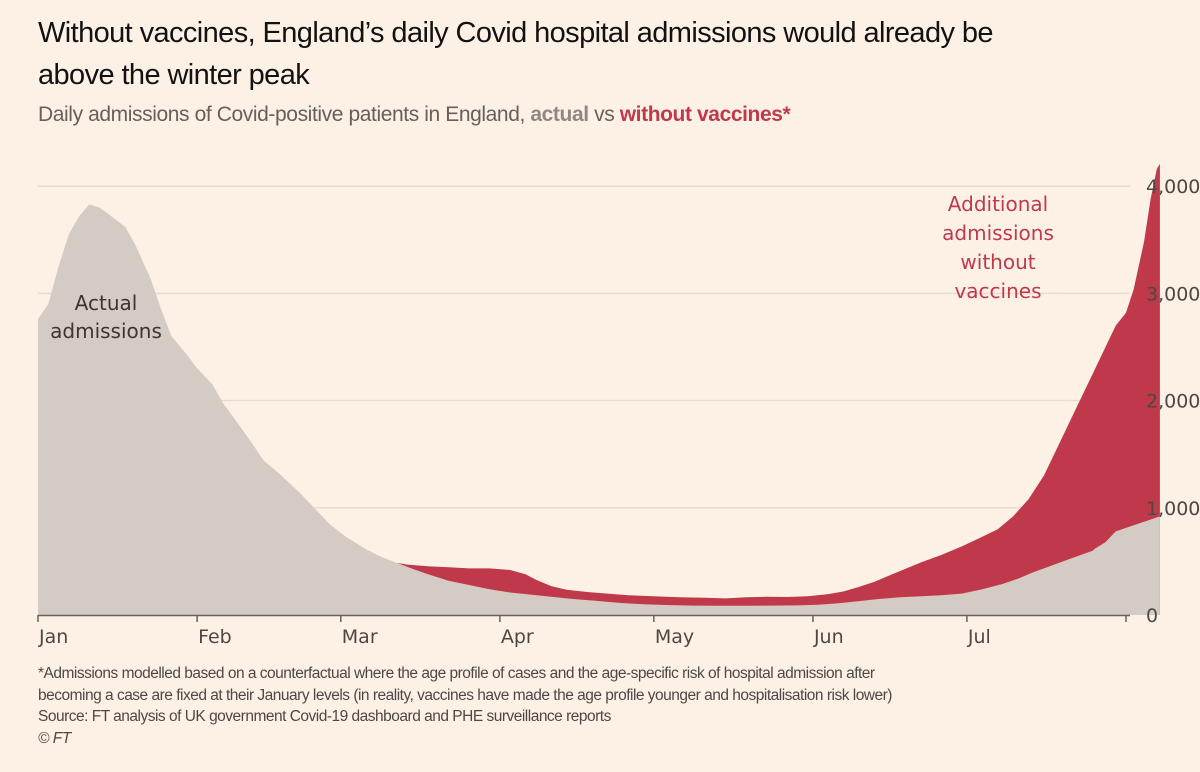 The width and height of the screenshot is (1200, 772). What do you see at coordinates (54, 738) in the screenshot?
I see `copyright: © FT` at bounding box center [54, 738].